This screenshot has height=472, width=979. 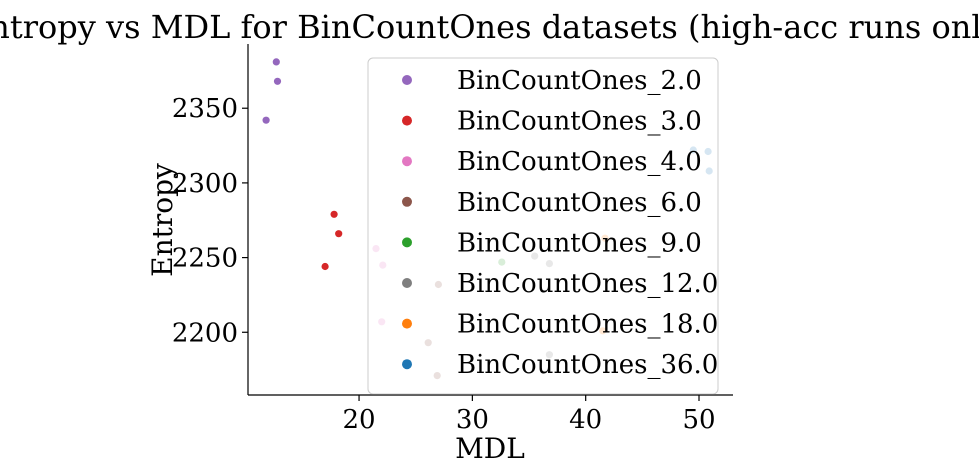 What do you see at coordinates (472, 420) in the screenshot?
I see `x-tick-label-30: 30` at bounding box center [472, 420].